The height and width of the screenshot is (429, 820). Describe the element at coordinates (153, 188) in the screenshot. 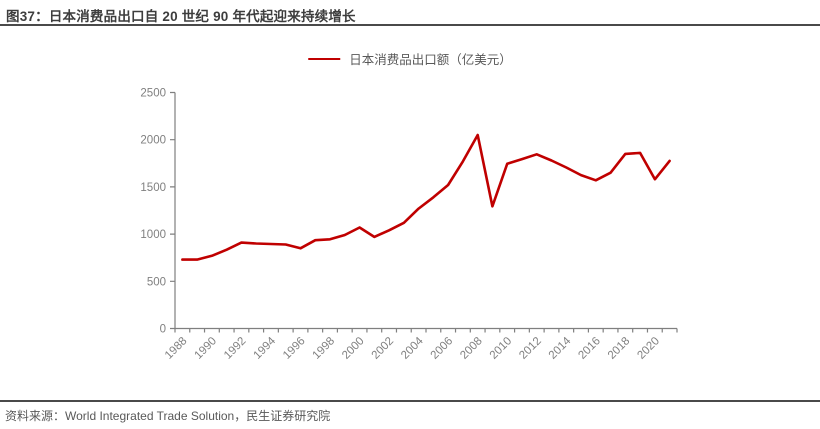

I see `y-tick-label: 1500` at that location.